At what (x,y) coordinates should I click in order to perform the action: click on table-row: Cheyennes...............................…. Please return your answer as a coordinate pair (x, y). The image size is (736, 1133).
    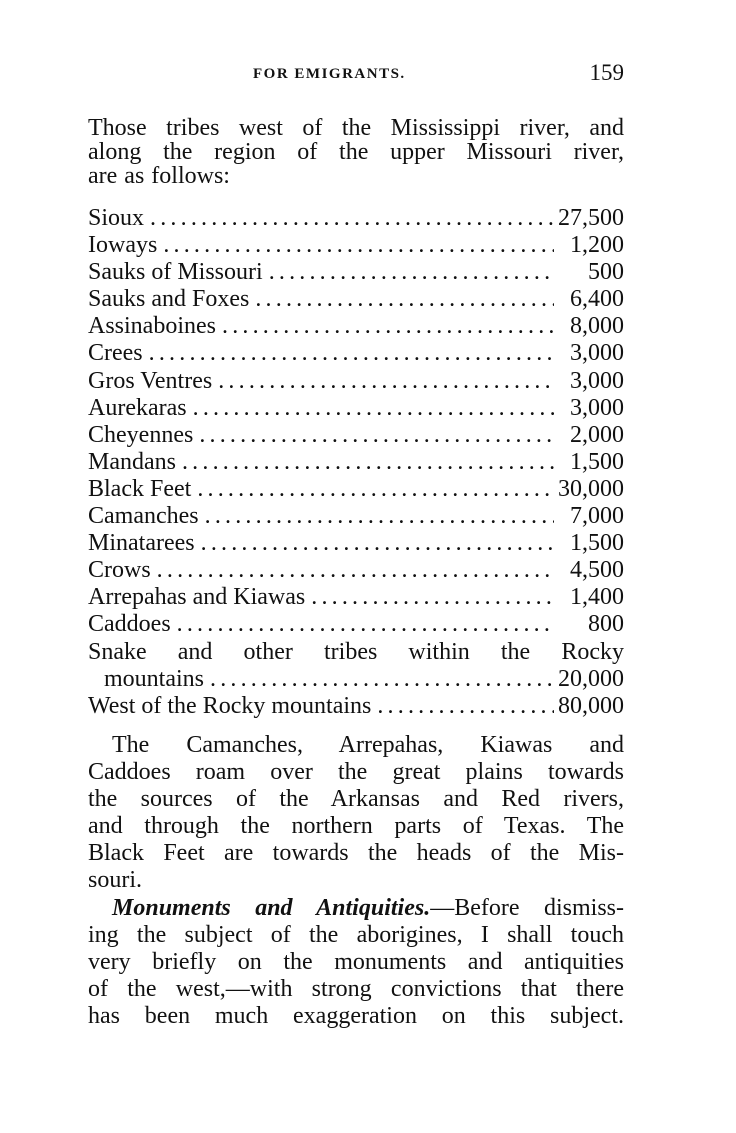
    Looking at the image, I should click on (356, 435).